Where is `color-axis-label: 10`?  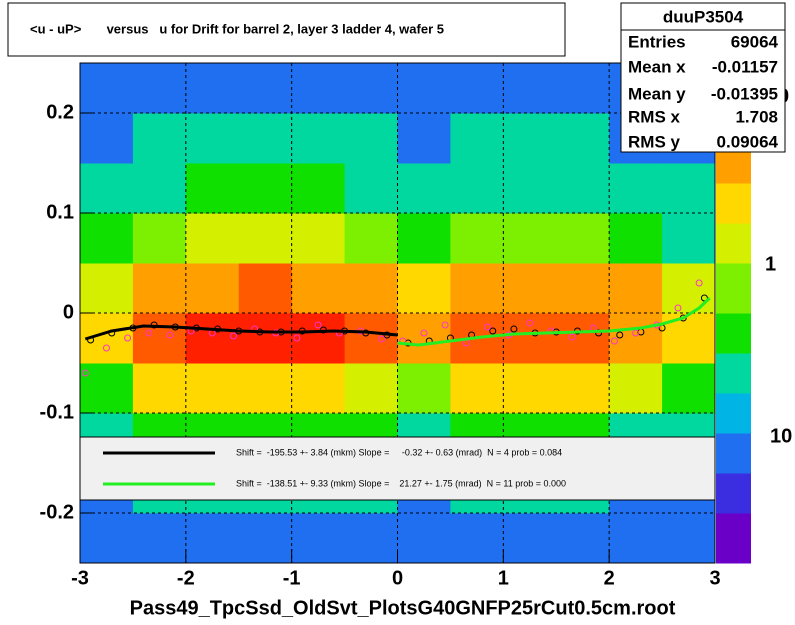
color-axis-label: 10 is located at coordinates (781, 436).